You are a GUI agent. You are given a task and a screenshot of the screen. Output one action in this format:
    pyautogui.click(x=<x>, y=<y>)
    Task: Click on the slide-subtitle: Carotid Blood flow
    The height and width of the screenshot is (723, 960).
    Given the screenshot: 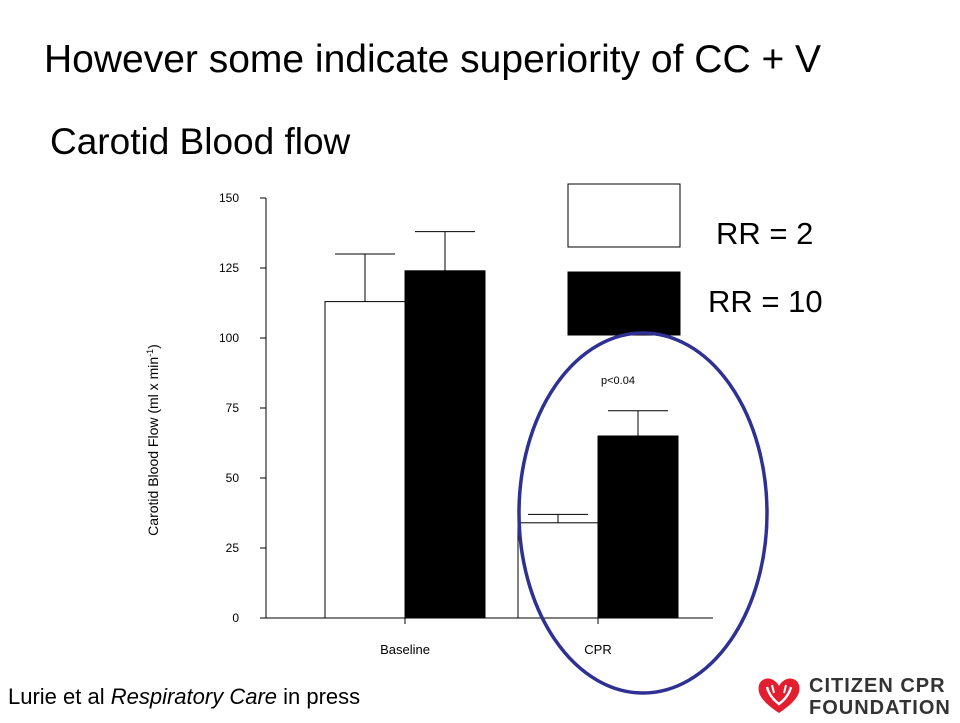 What is the action you would take?
    pyautogui.click(x=200, y=141)
    